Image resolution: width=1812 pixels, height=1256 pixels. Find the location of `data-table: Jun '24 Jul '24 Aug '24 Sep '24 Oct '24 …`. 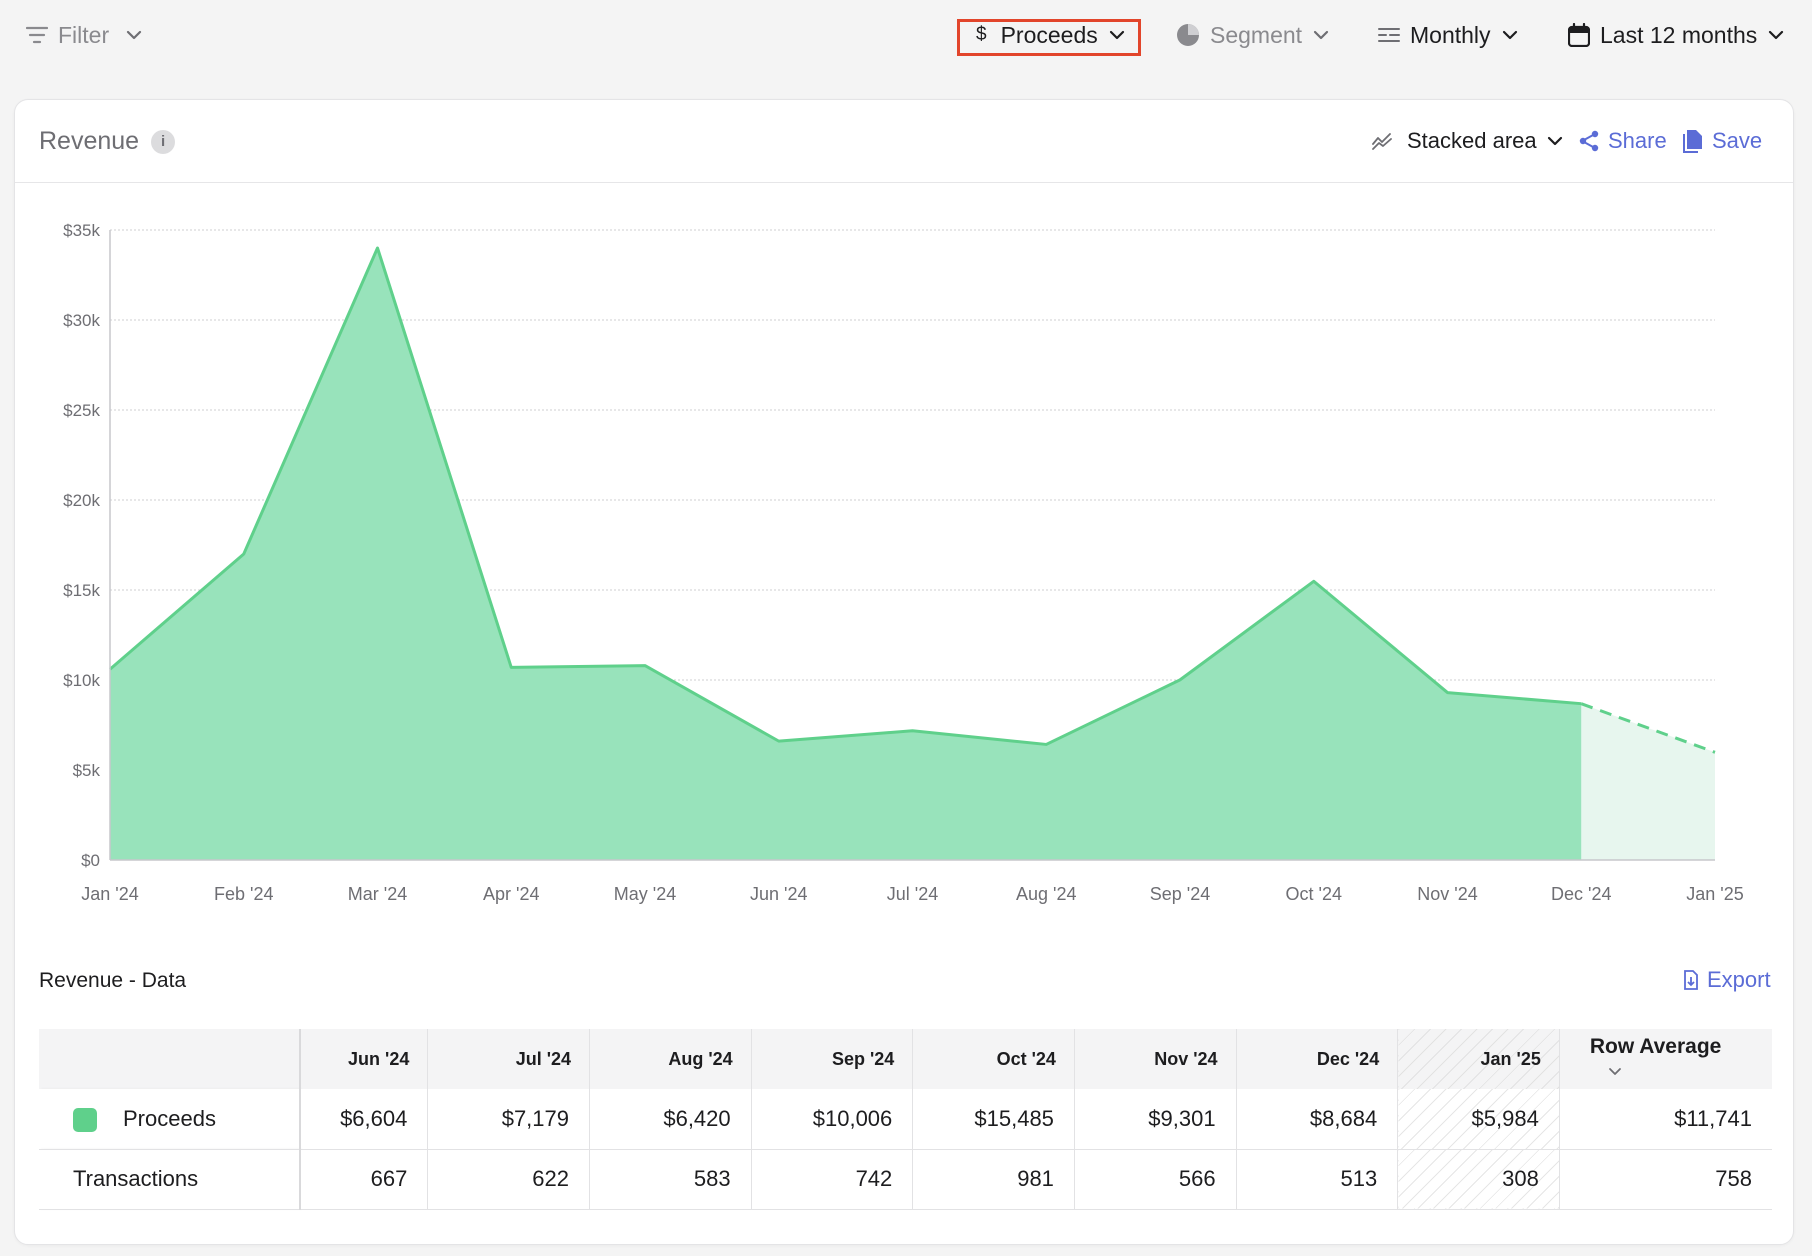

data-table: Jun '24 Jul '24 Aug '24 Sep '24 Oct '24 … is located at coordinates (905, 1119).